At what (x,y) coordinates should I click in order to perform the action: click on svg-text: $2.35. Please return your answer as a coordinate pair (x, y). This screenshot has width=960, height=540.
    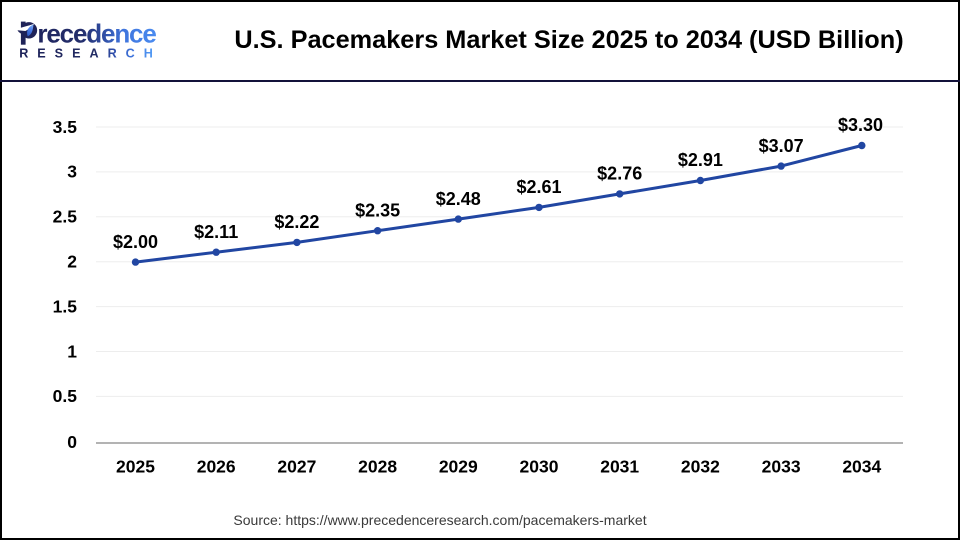
    Looking at the image, I should click on (377, 210).